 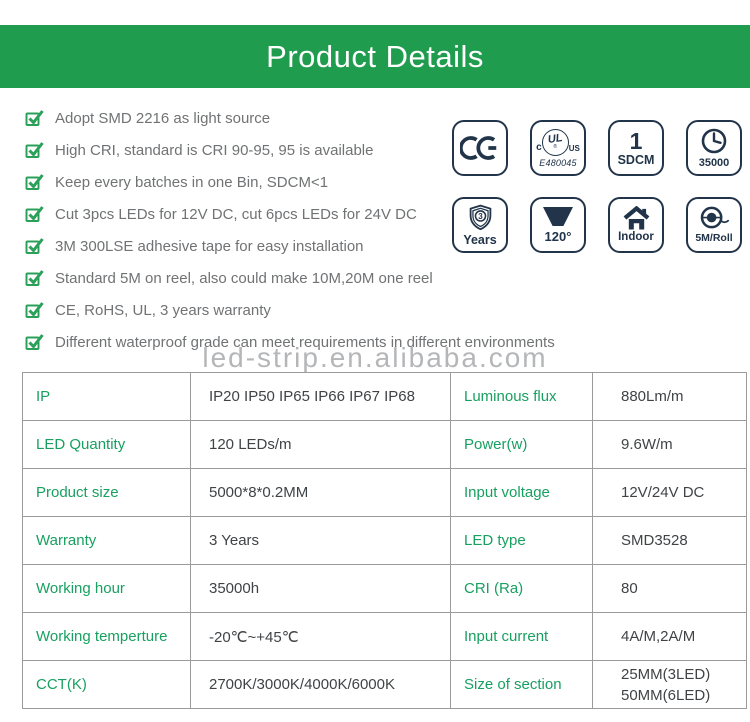 I want to click on spec-label-cell: CCT(K), so click(x=106, y=684).